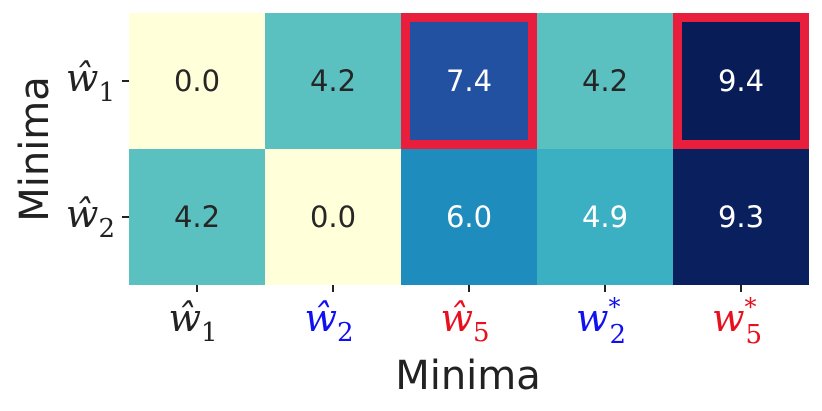 Image resolution: width=822 pixels, height=411 pixels. I want to click on cell-value-label: 7.4, so click(469, 81).